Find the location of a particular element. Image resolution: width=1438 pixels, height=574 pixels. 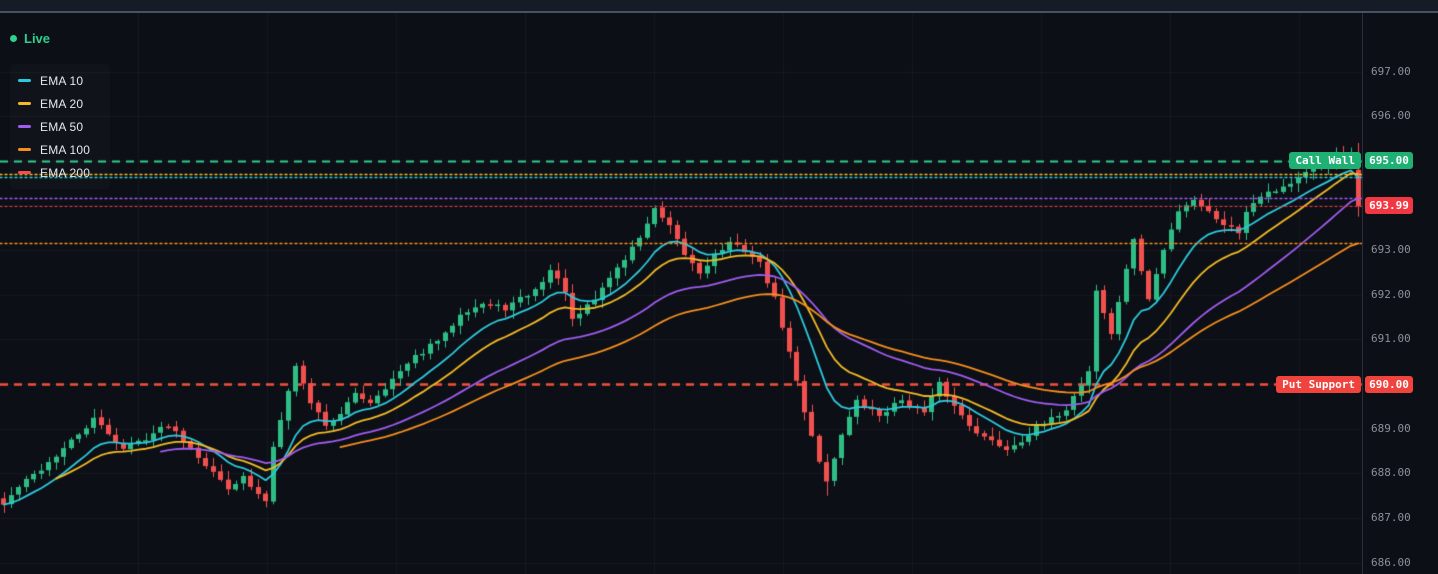

axis-tick-label: 687.00 is located at coordinates (1391, 517).